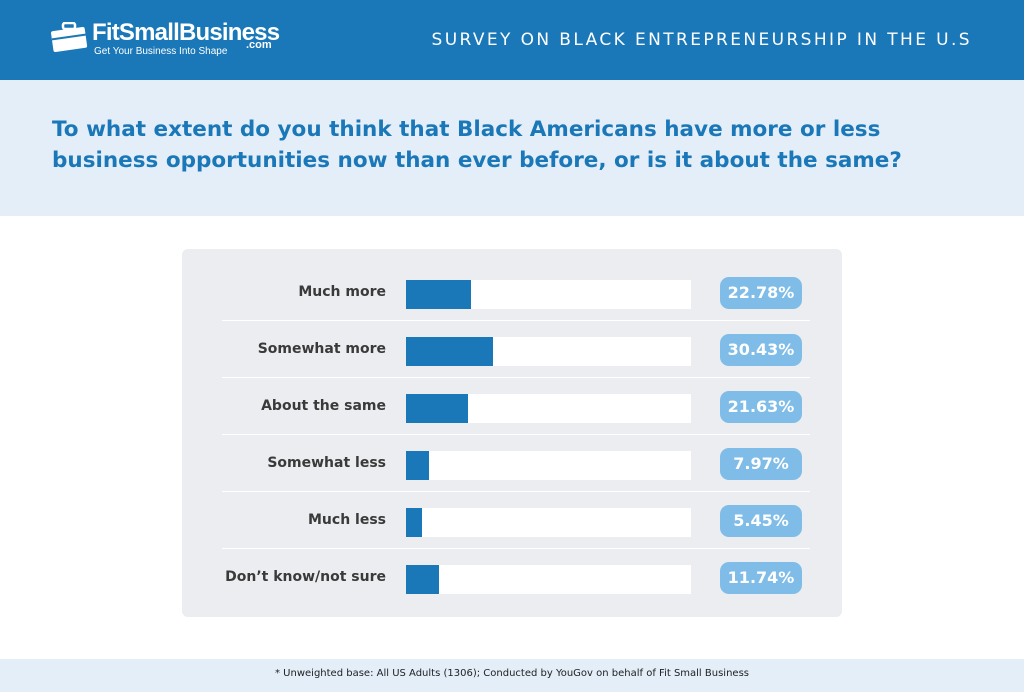 The image size is (1024, 692). I want to click on briefcase-icon, so click(69, 37).